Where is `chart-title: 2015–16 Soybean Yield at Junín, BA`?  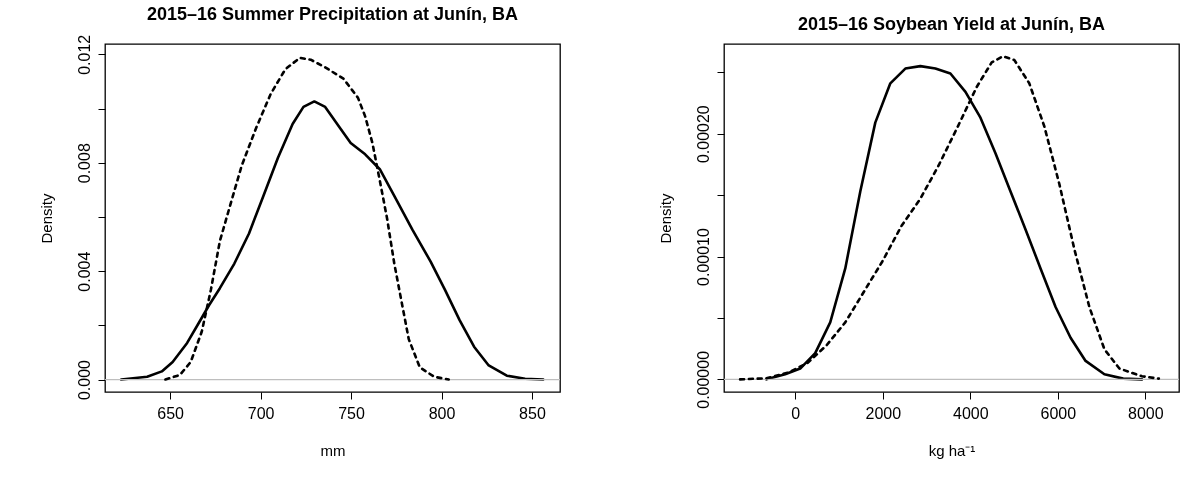 chart-title: 2015–16 Soybean Yield at Junín, BA is located at coordinates (951, 24).